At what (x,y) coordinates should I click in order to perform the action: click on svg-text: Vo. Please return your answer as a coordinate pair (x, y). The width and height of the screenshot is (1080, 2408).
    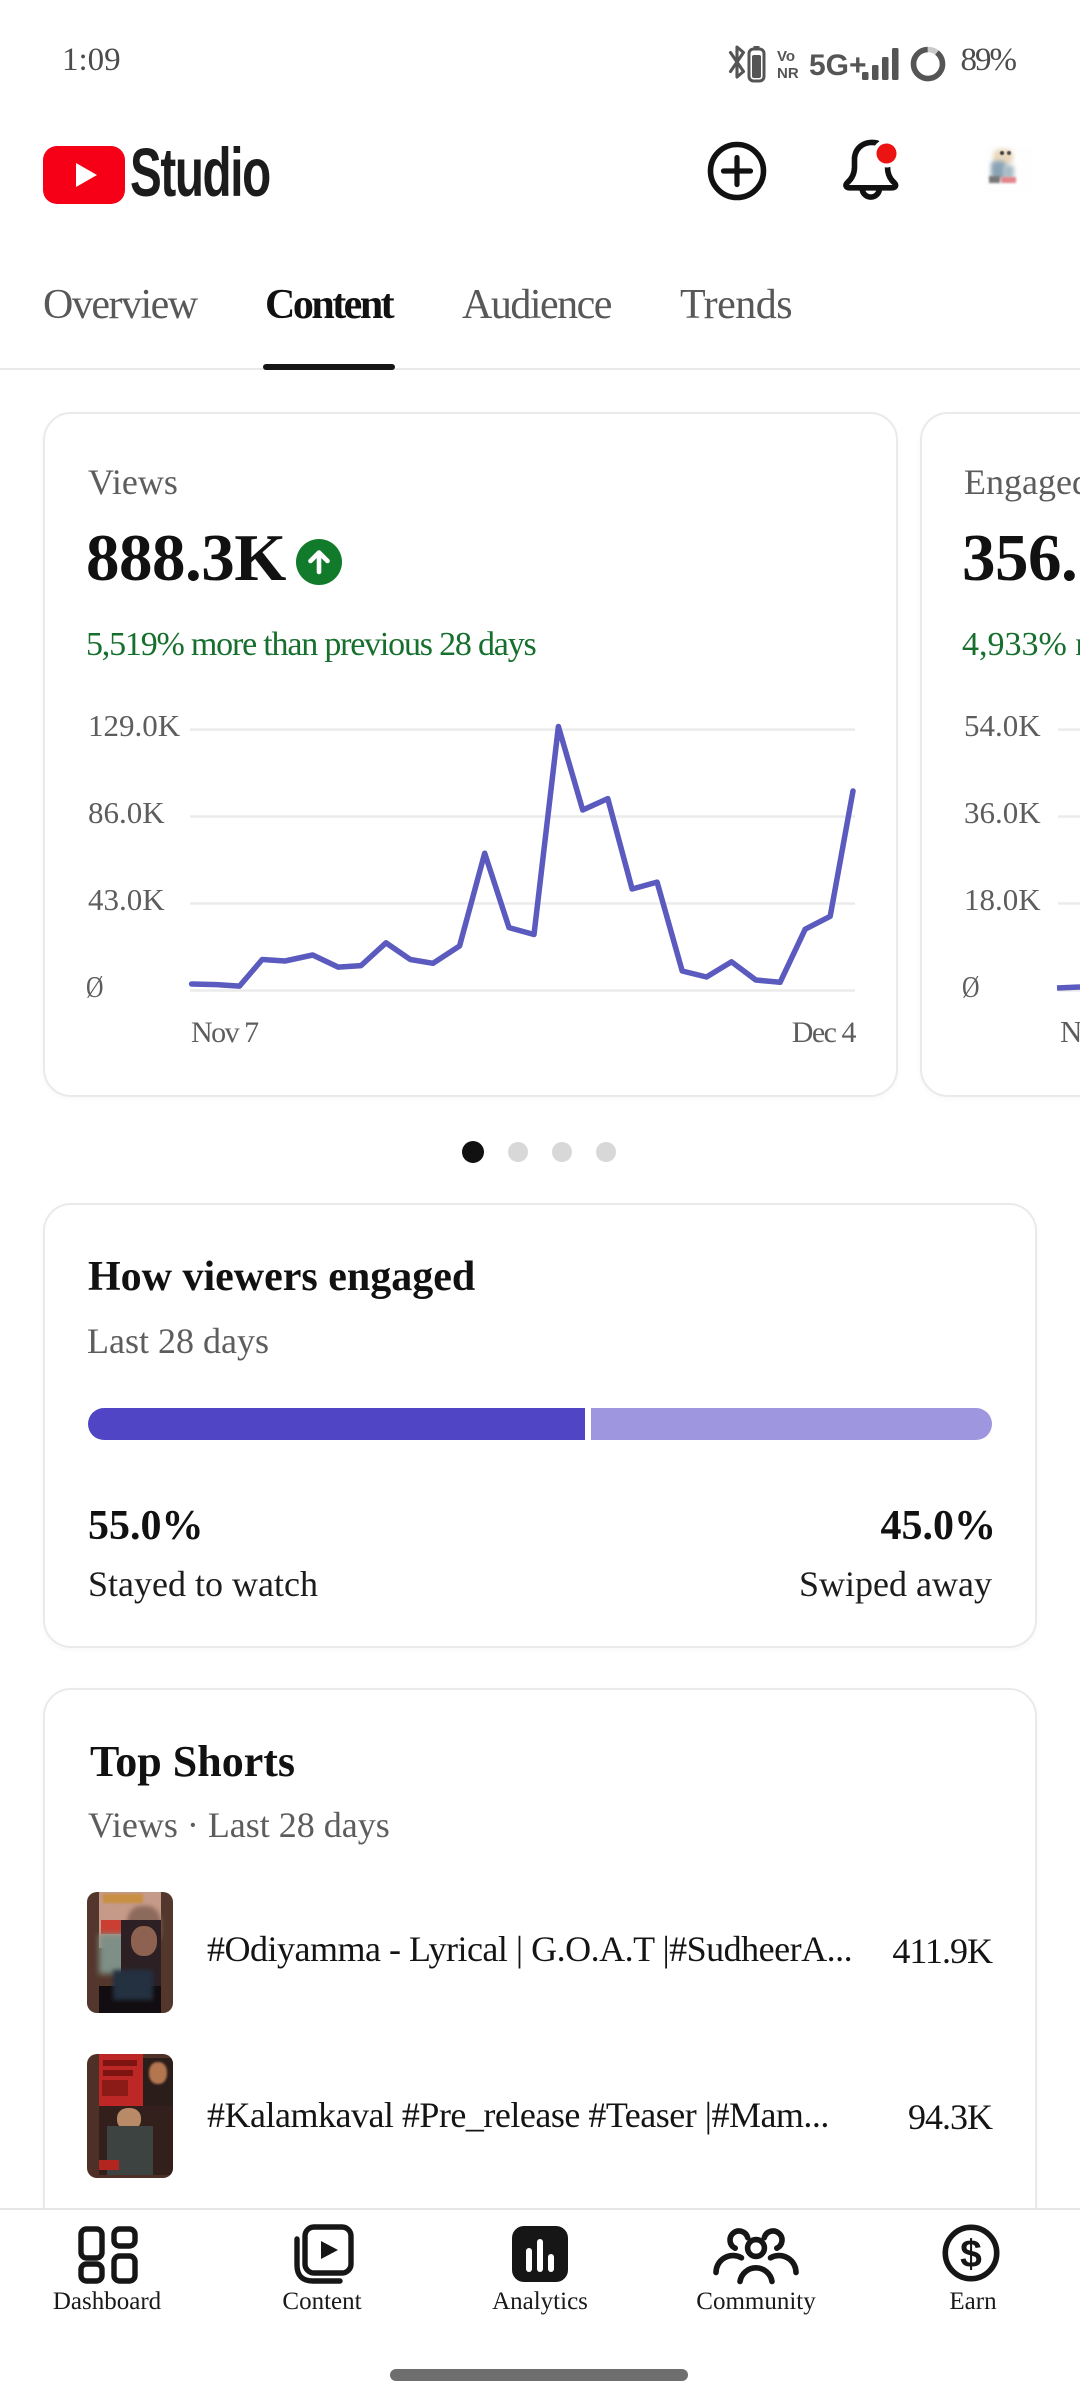
    Looking at the image, I should click on (786, 56).